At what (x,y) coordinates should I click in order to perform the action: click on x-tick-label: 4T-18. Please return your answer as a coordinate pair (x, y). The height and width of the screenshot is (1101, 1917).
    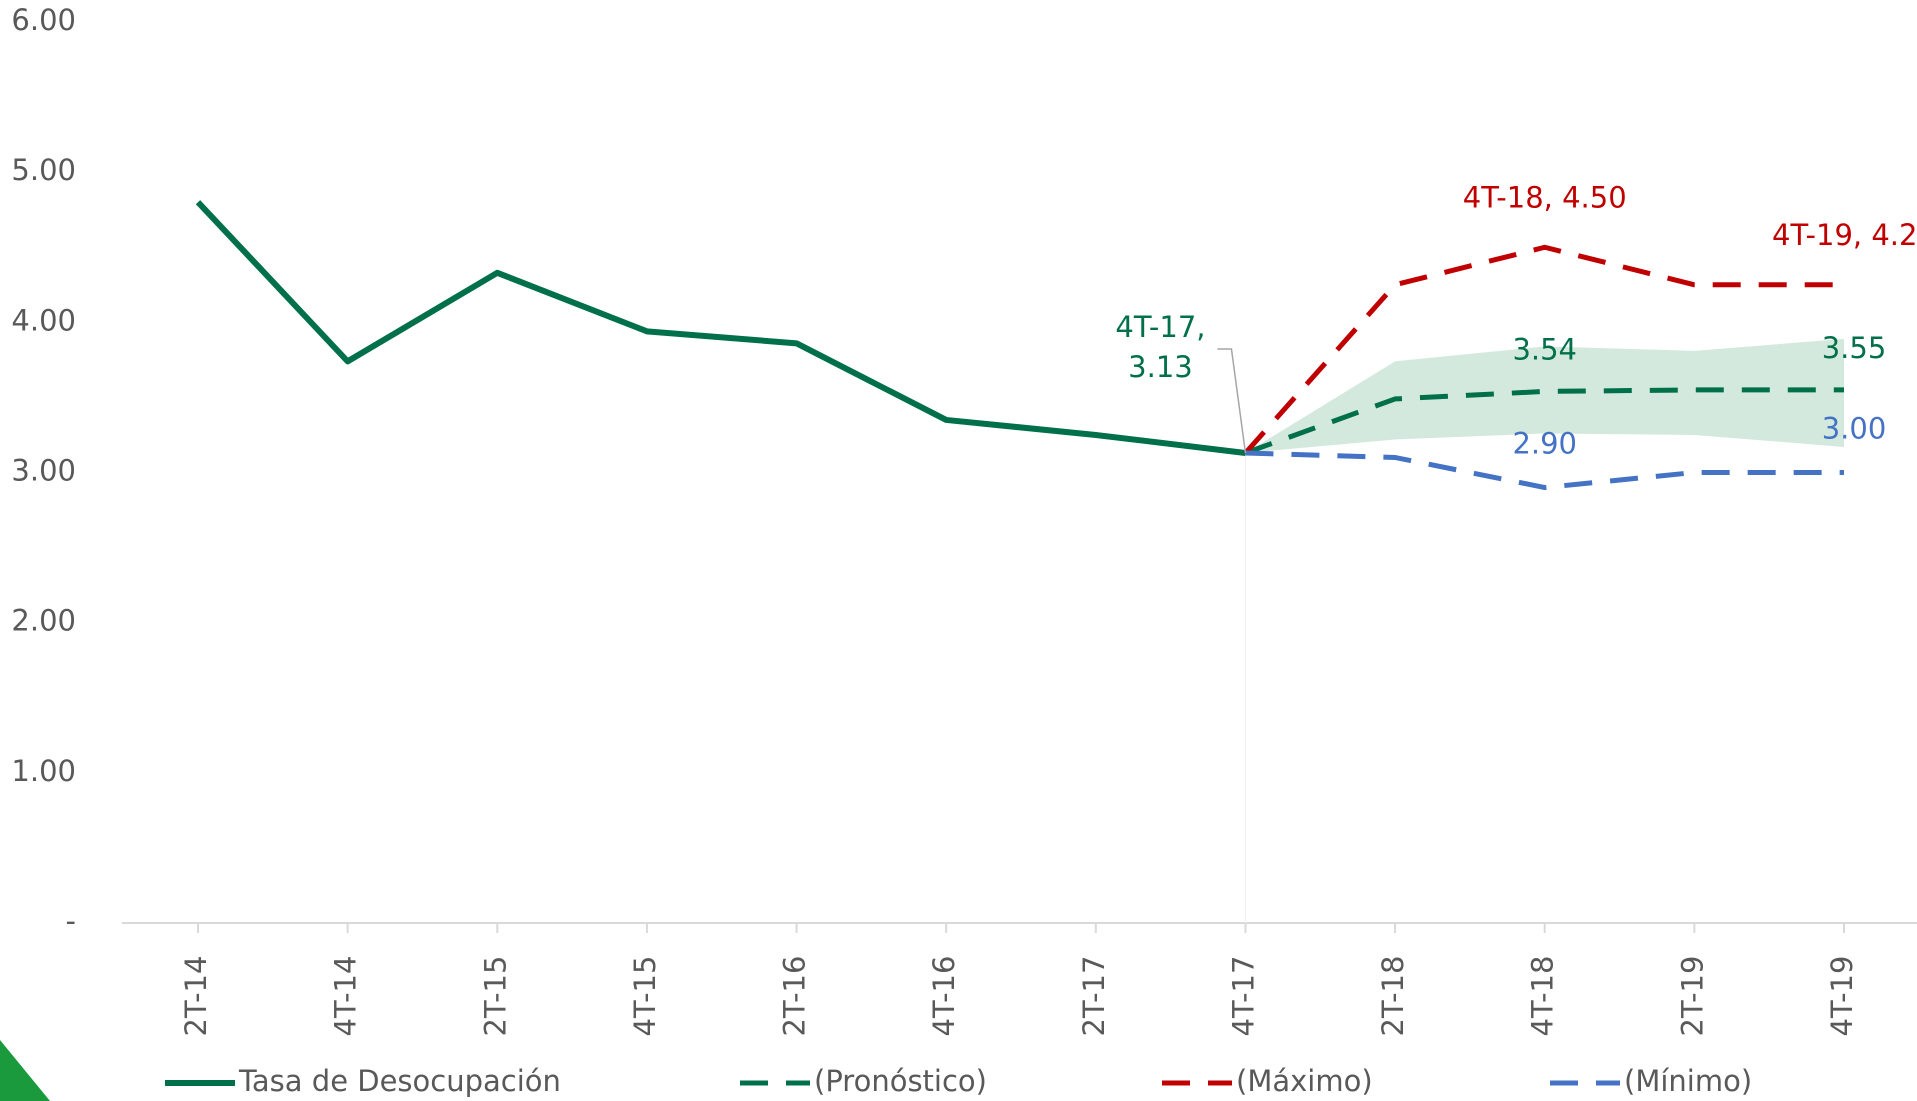
    Looking at the image, I should click on (1543, 996).